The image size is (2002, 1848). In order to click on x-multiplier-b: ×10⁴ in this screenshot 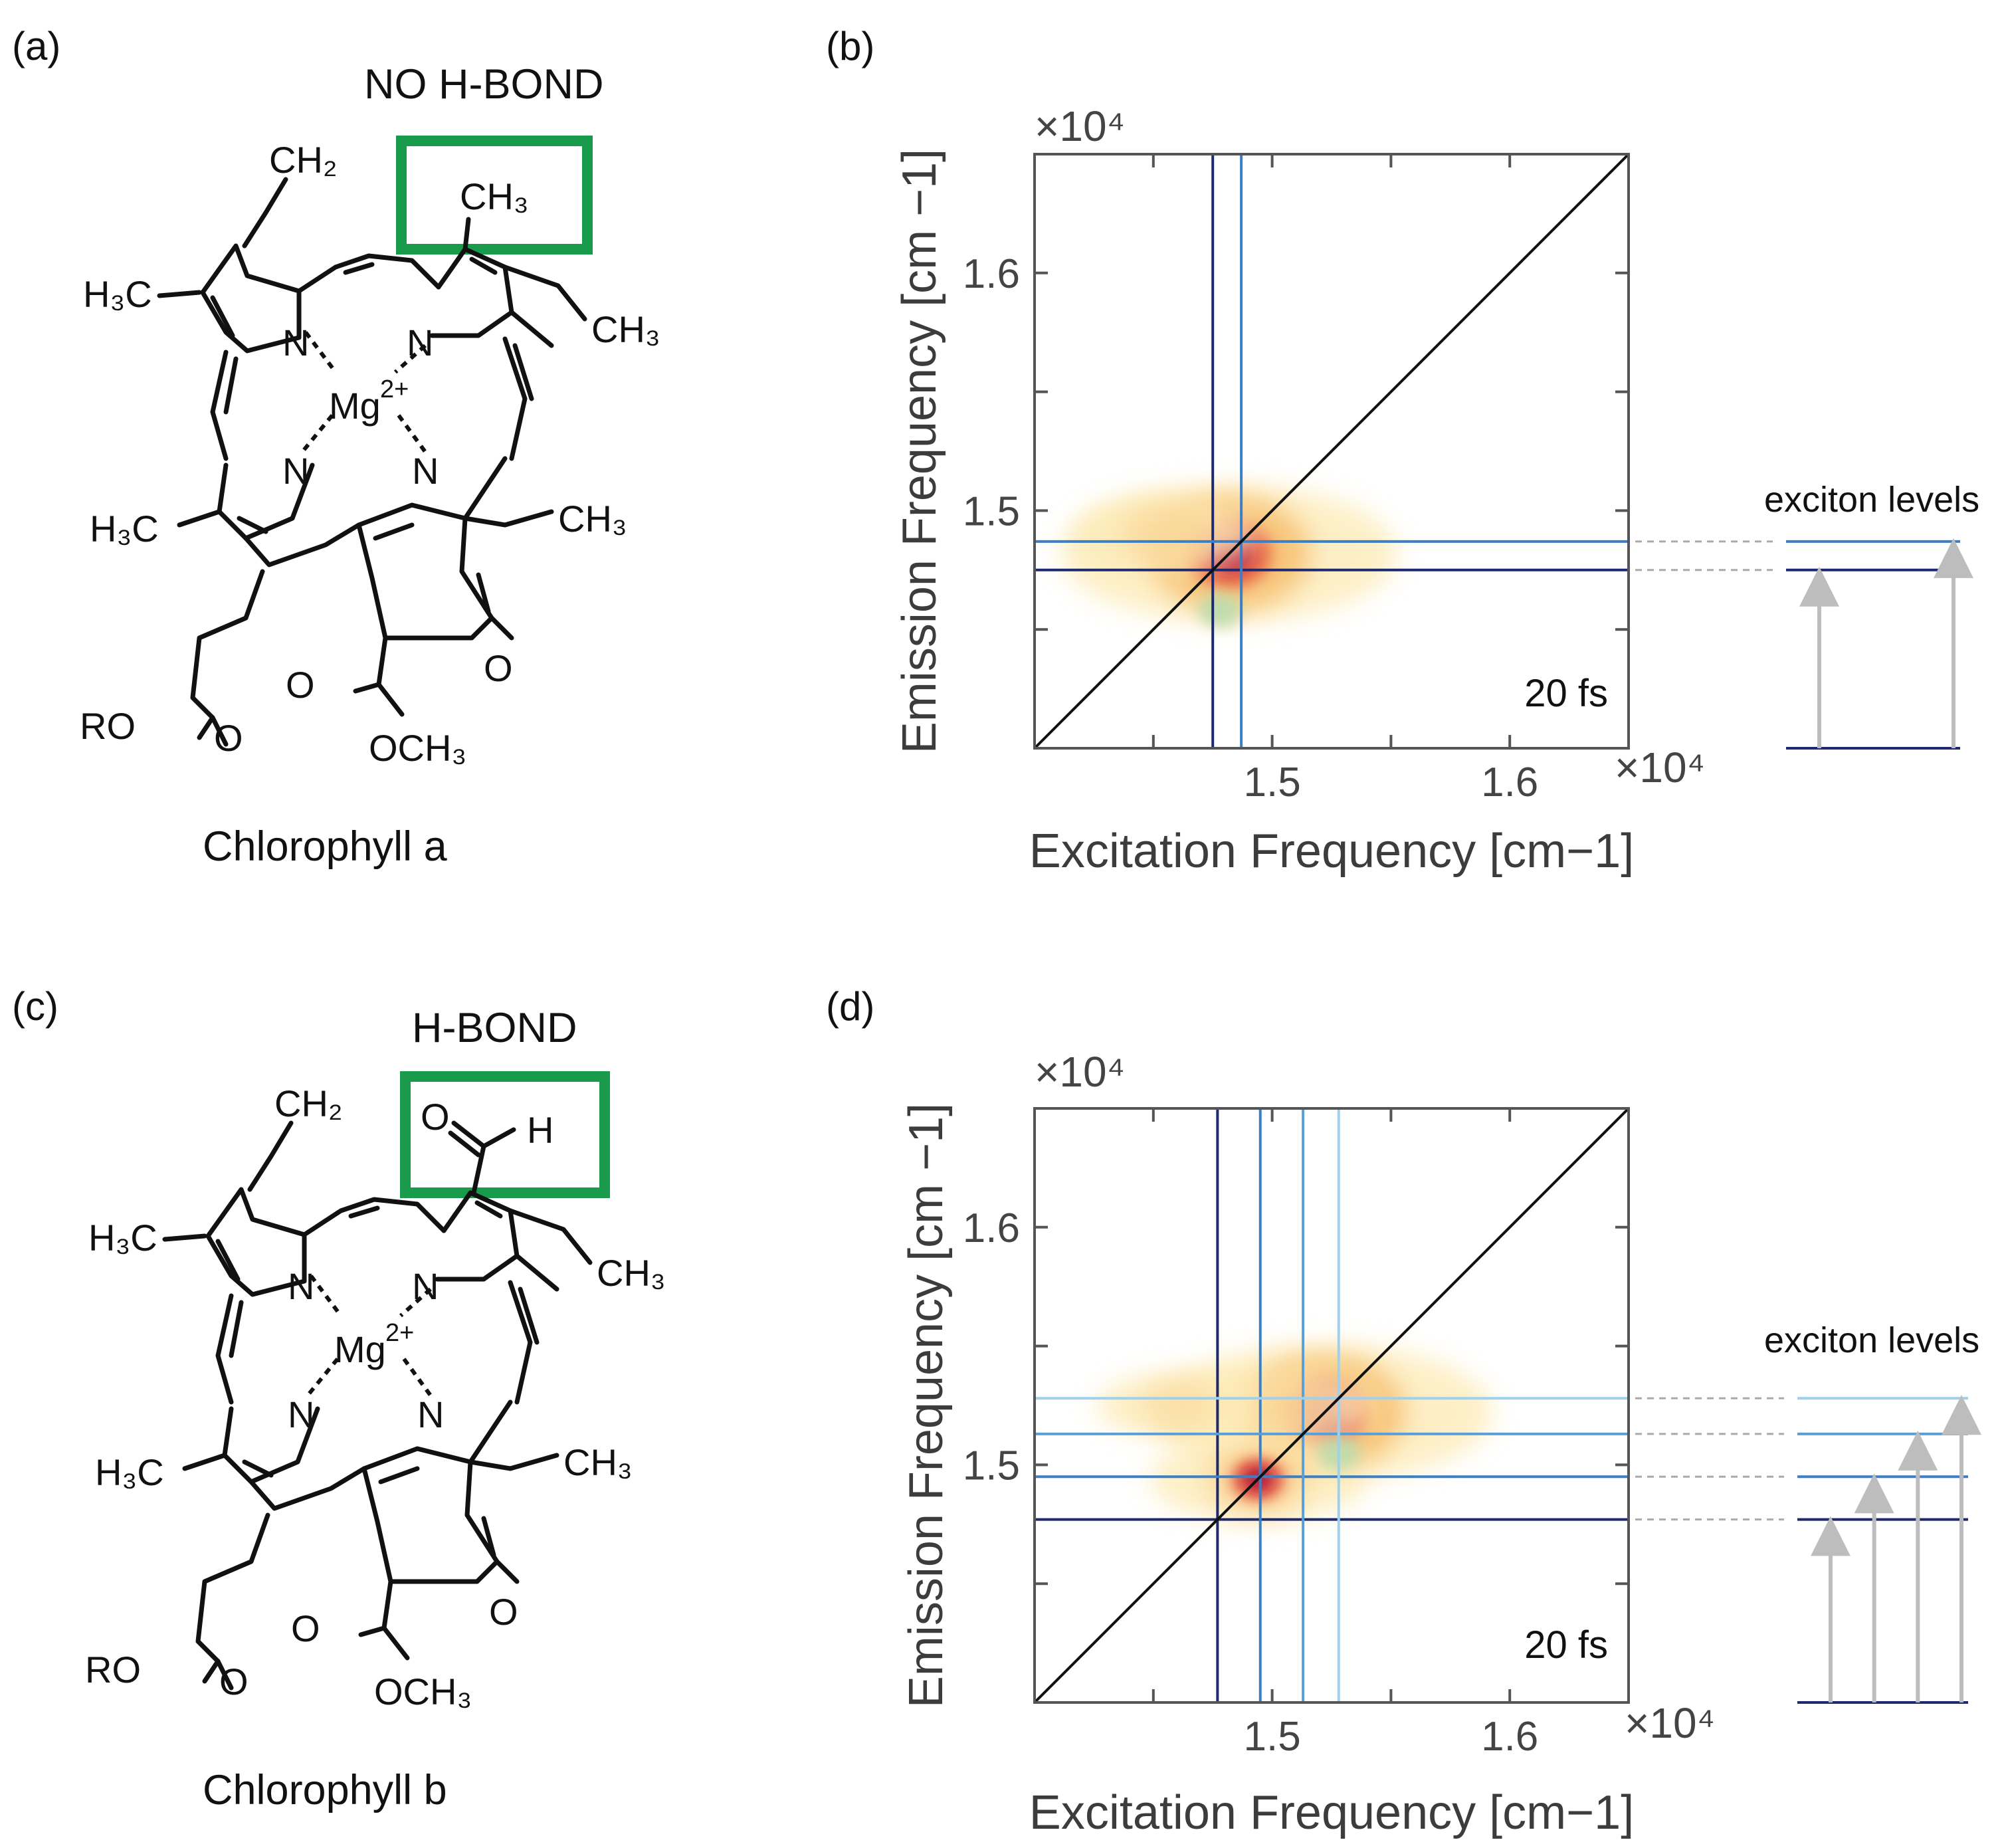, I will do `click(1660, 767)`.